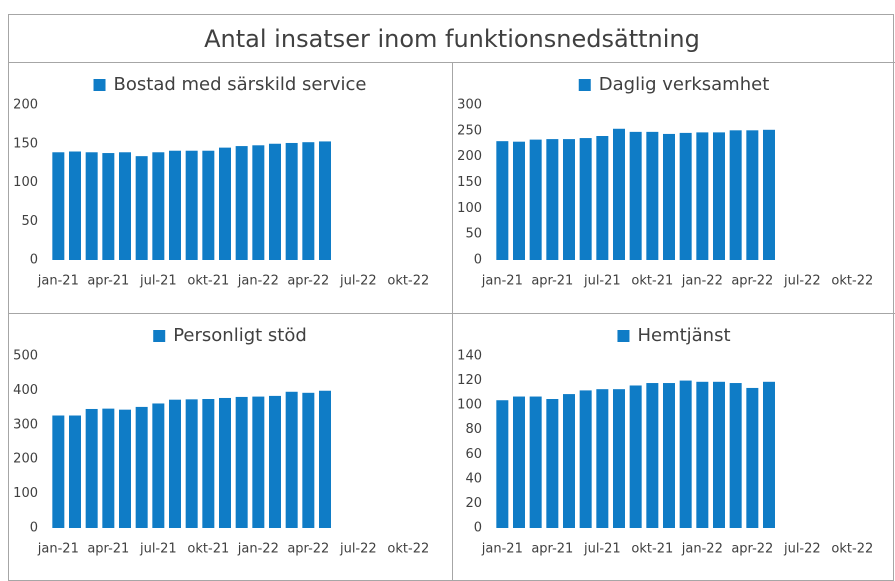 The height and width of the screenshot is (581, 895). What do you see at coordinates (683, 335) in the screenshot?
I see `legend-label: Hemtjänst` at bounding box center [683, 335].